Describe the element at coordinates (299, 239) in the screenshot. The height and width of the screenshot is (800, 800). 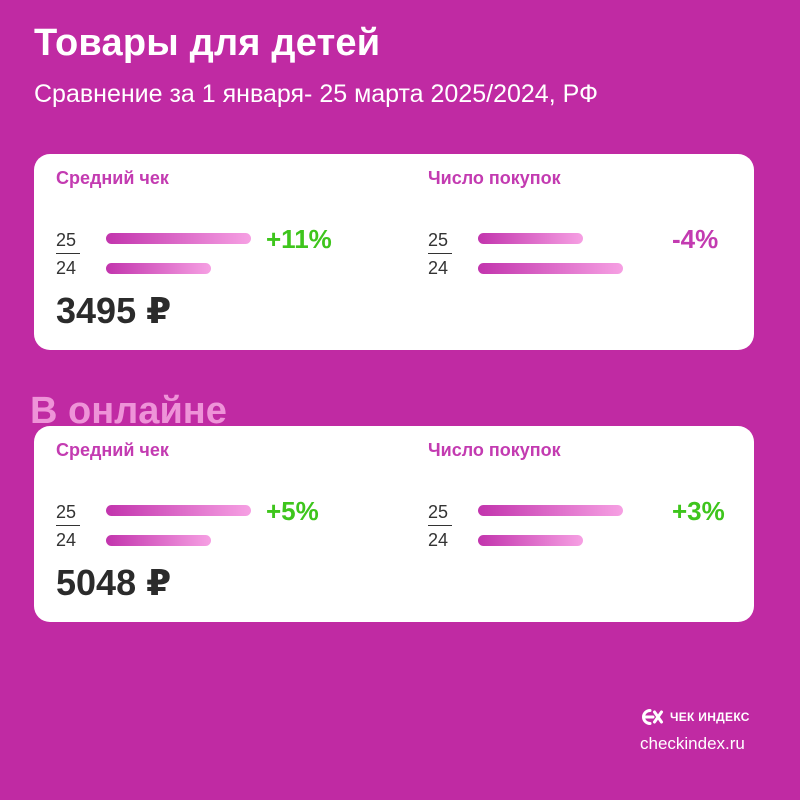
I see `change-label: +11%` at that location.